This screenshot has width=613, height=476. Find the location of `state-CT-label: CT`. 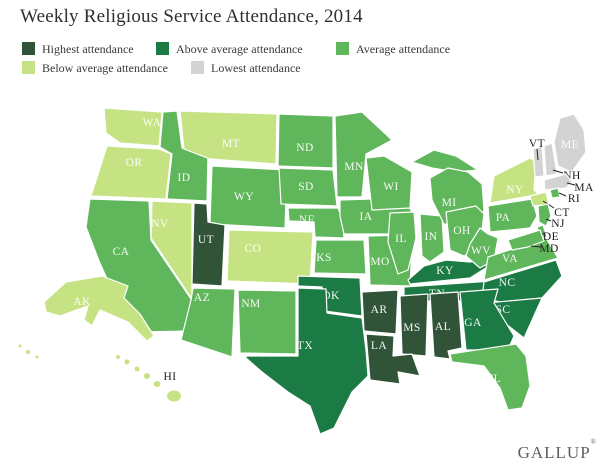

state-CT-label: CT is located at coordinates (562, 213).